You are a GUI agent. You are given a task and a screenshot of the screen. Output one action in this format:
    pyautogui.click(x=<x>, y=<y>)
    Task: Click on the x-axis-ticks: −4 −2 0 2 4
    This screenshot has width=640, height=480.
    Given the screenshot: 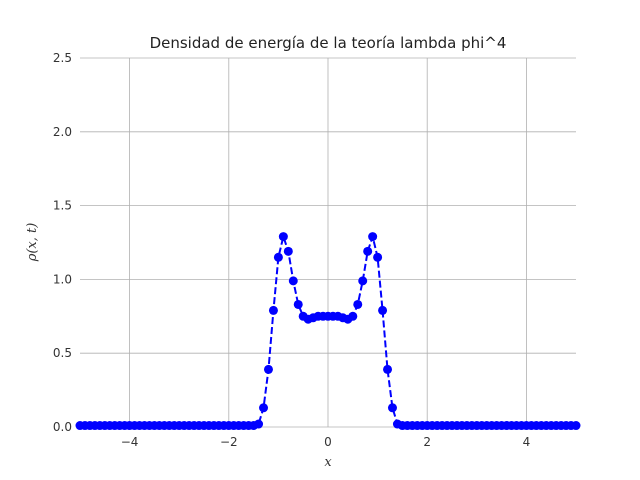 What is the action you would take?
    pyautogui.click(x=325, y=442)
    